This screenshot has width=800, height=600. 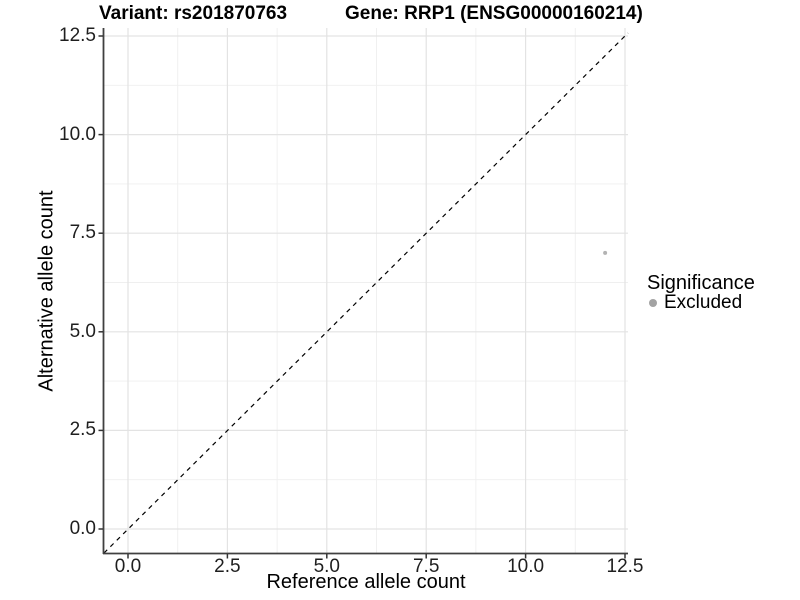 I want to click on y-axis-title: Alternative allele count, so click(x=46, y=291).